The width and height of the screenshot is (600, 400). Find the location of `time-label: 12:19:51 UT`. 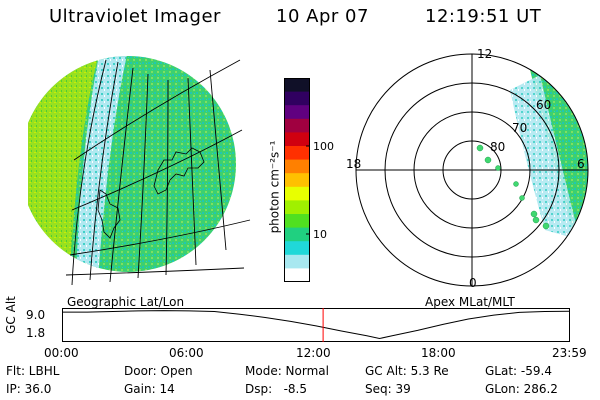

time-label: 12:19:51 UT is located at coordinates (483, 16).